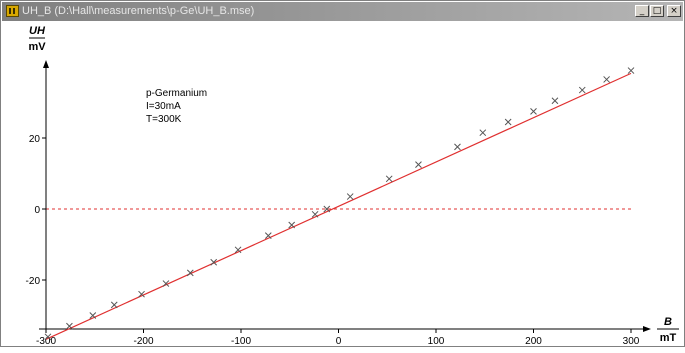 This screenshot has height=353, width=685. I want to click on x-tick-label: -200, so click(143, 341).